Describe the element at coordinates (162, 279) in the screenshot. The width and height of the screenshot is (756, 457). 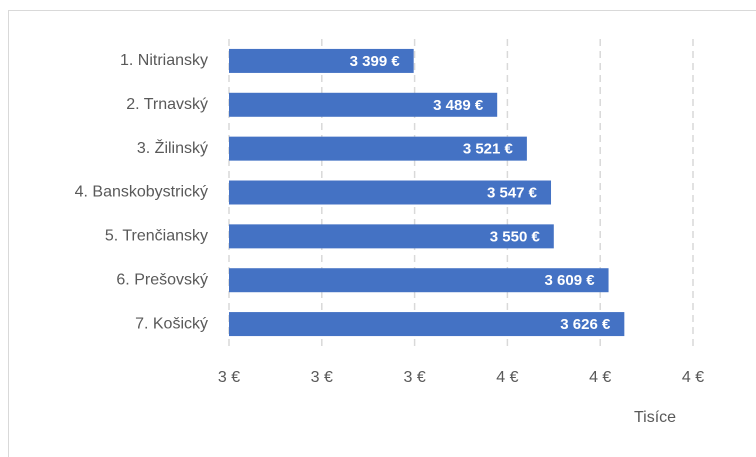
I see `y-tick-label: 6. Prešovský` at that location.